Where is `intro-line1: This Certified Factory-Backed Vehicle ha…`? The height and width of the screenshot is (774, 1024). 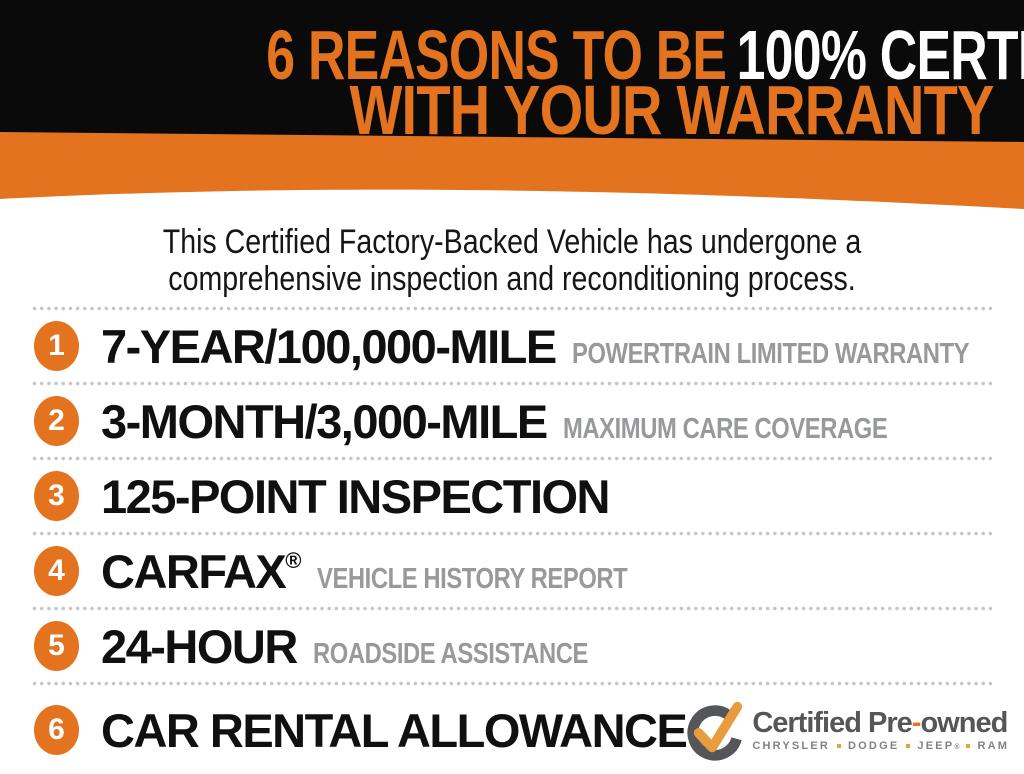
intro-line1: This Certified Factory-Backed Vehicle ha… is located at coordinates (512, 242).